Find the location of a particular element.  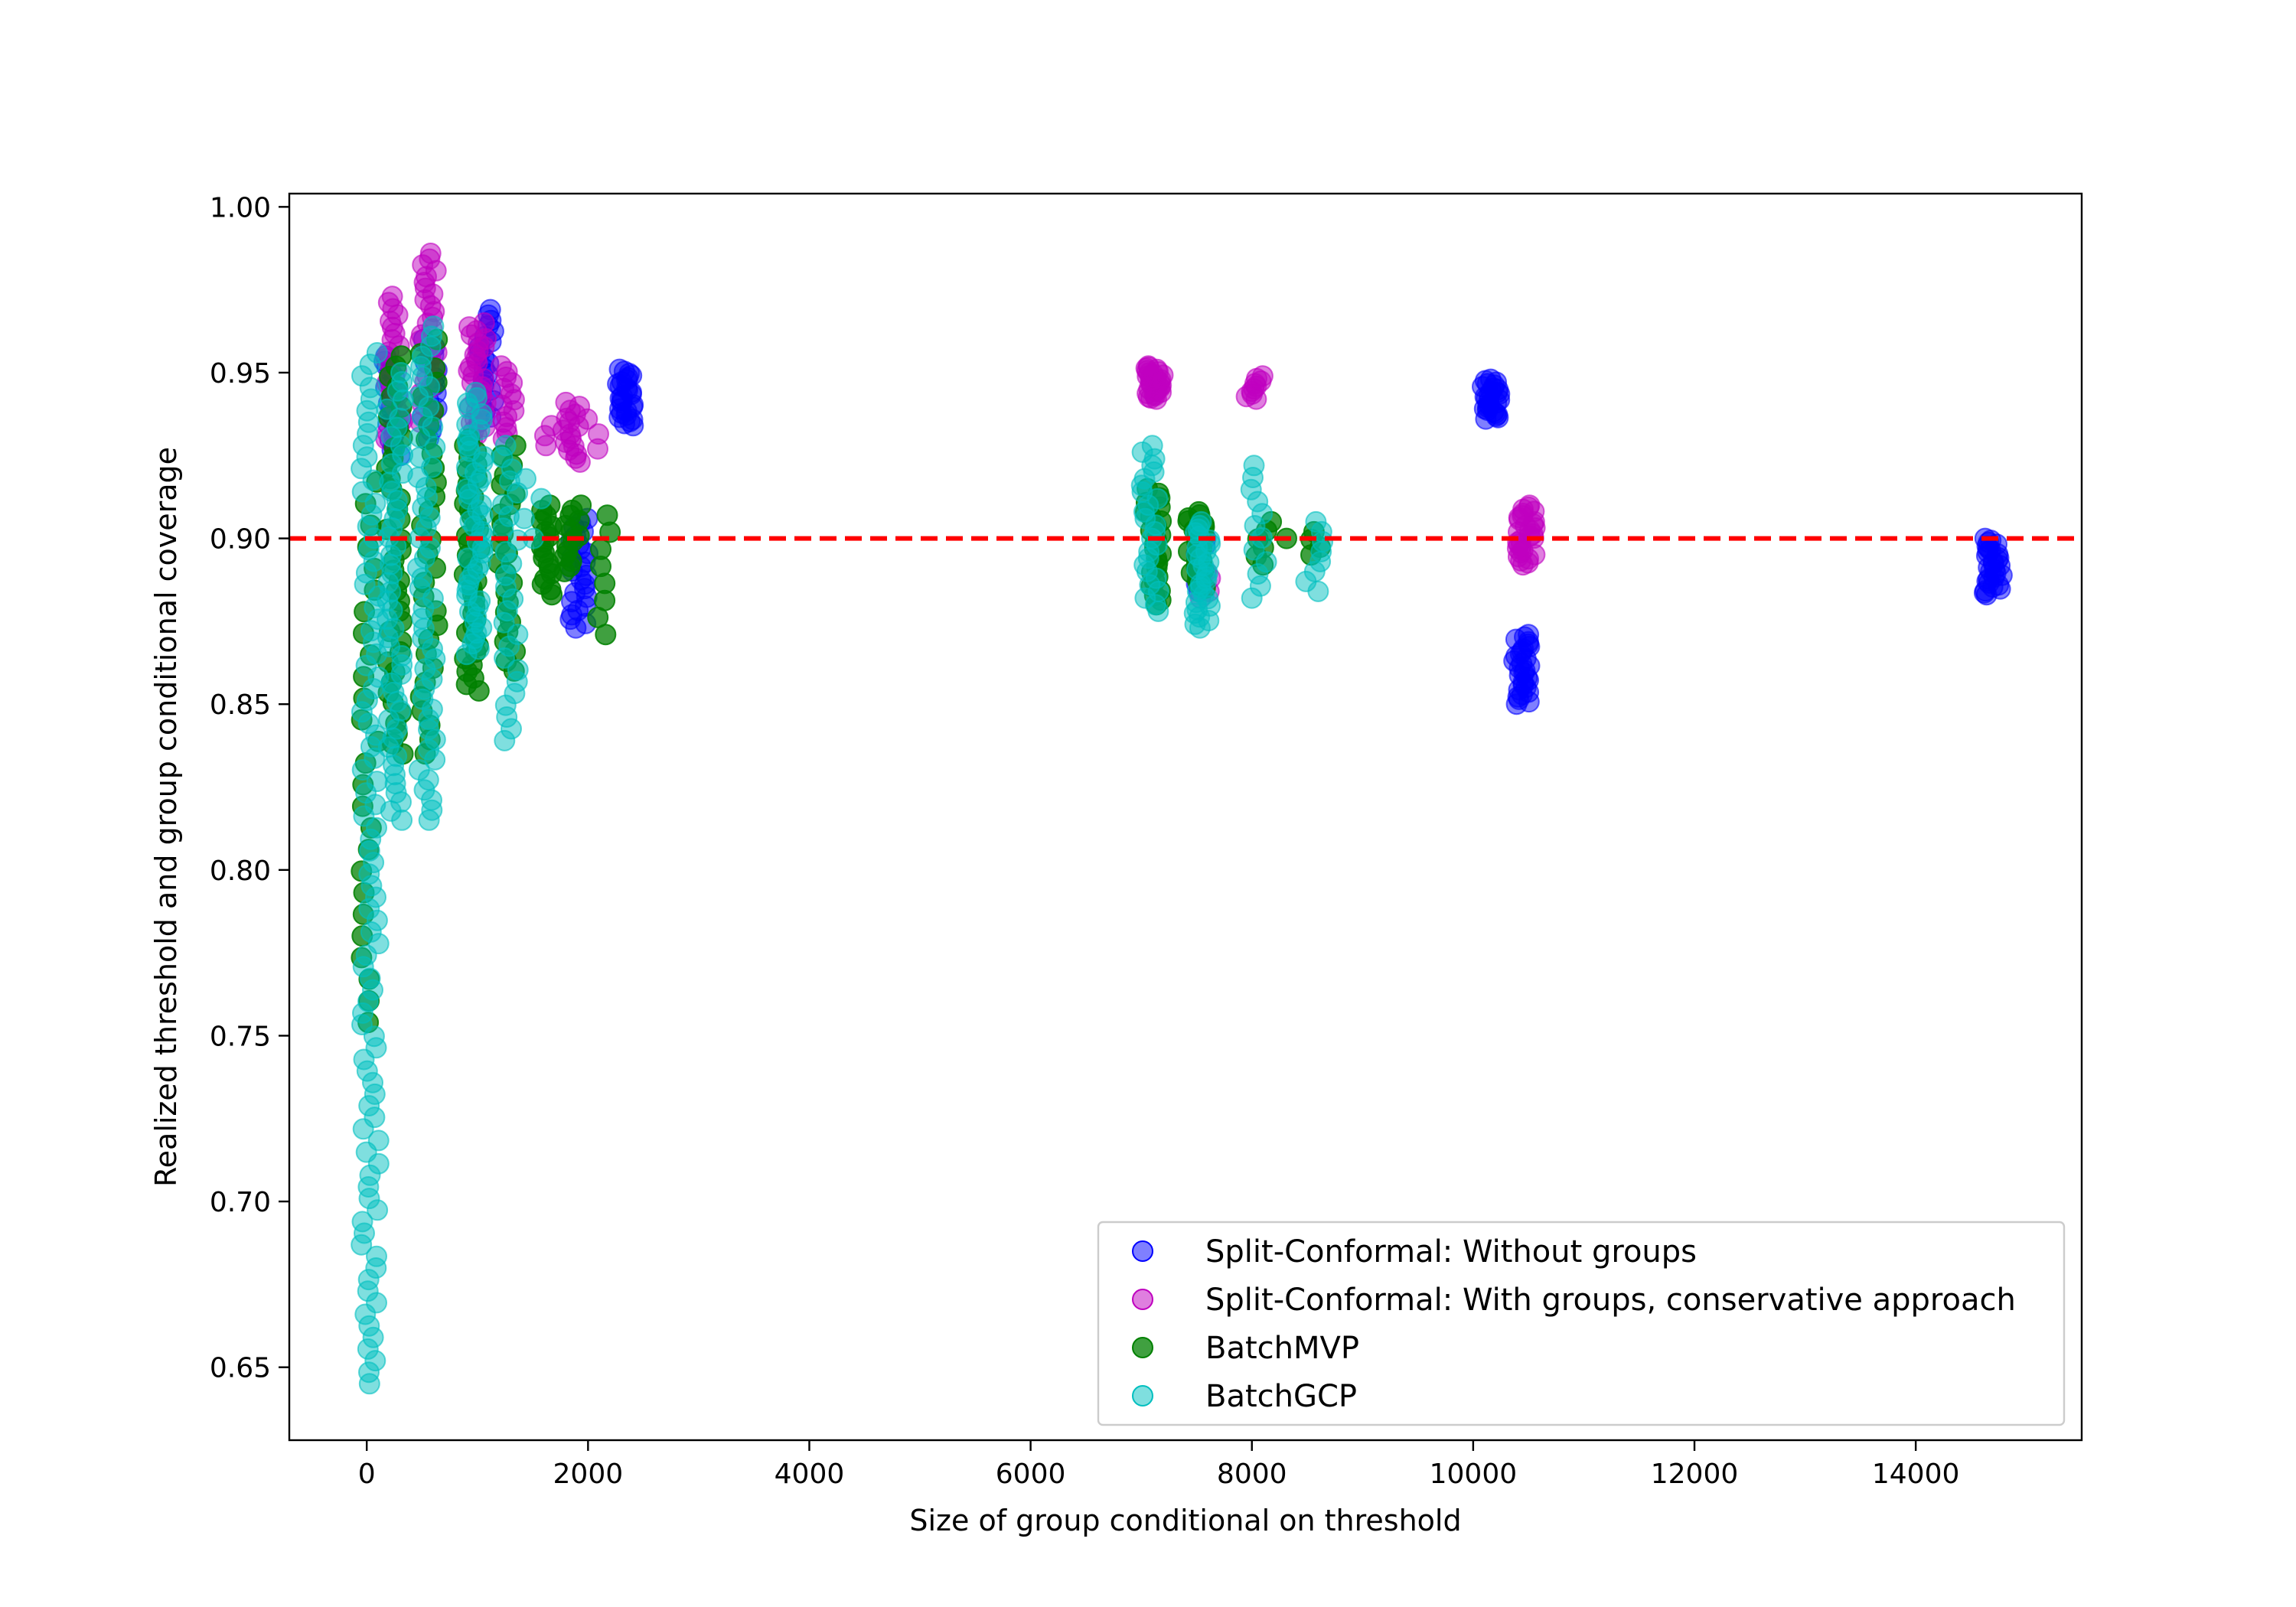

y-tick-label: 0.85 is located at coordinates (240, 705).